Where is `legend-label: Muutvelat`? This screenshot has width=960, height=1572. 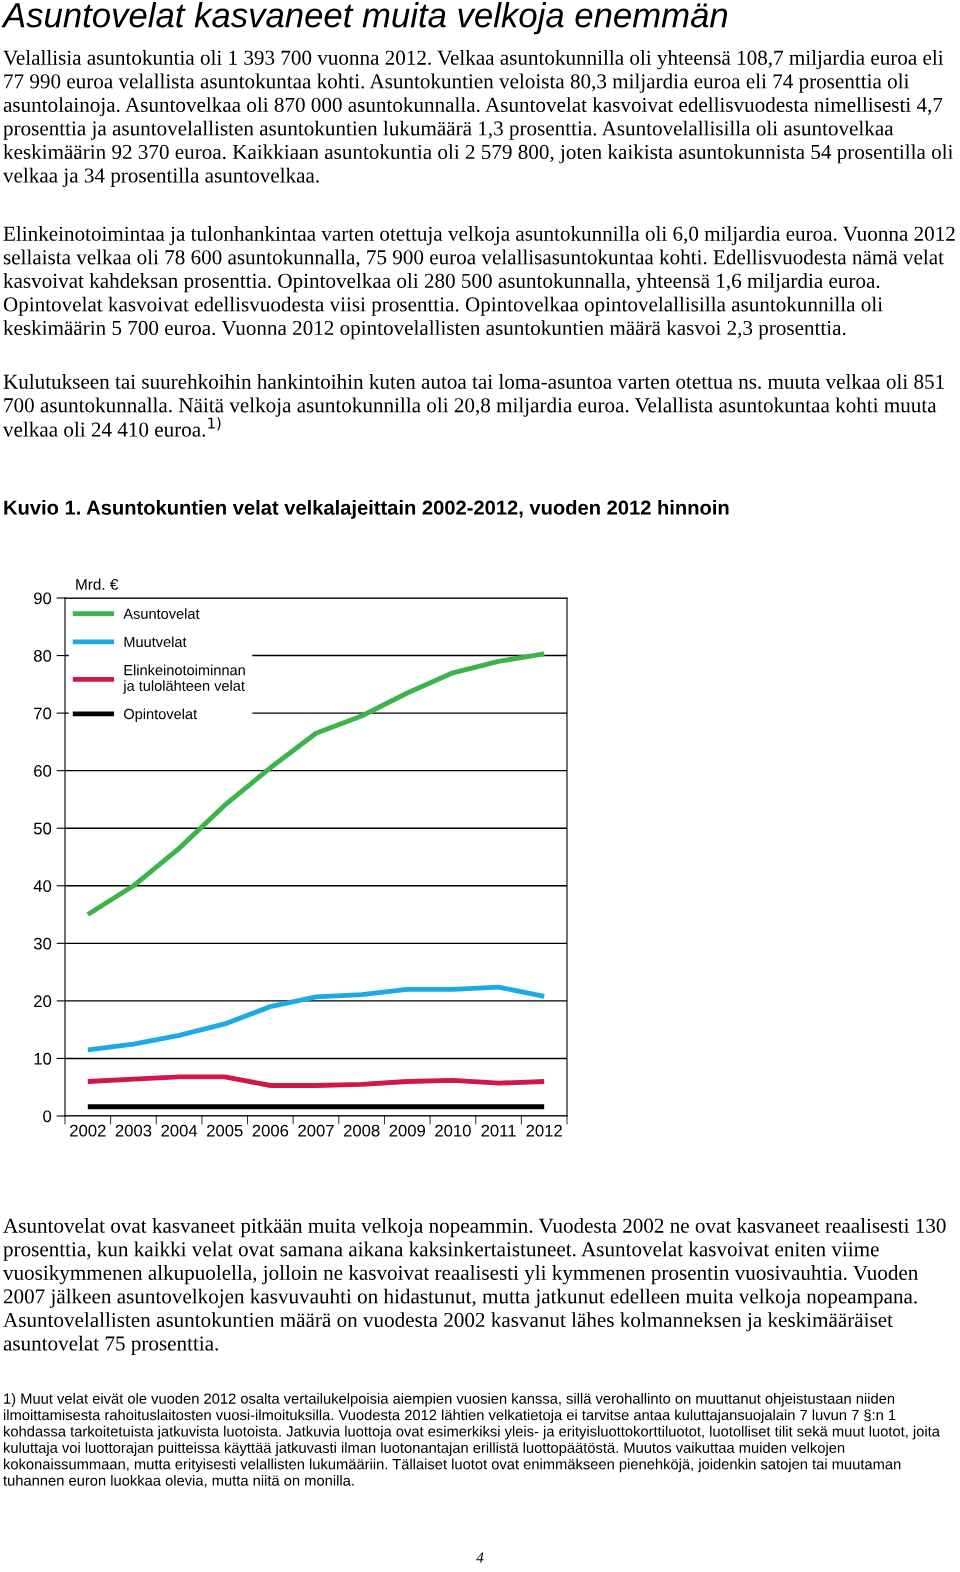 legend-label: Muutvelat is located at coordinates (155, 642).